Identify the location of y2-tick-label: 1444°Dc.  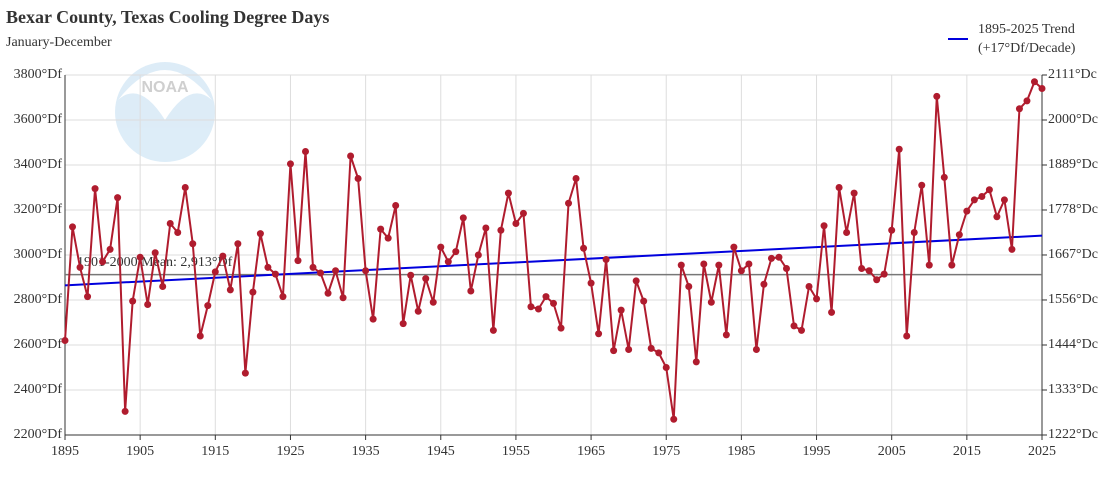
(1073, 344).